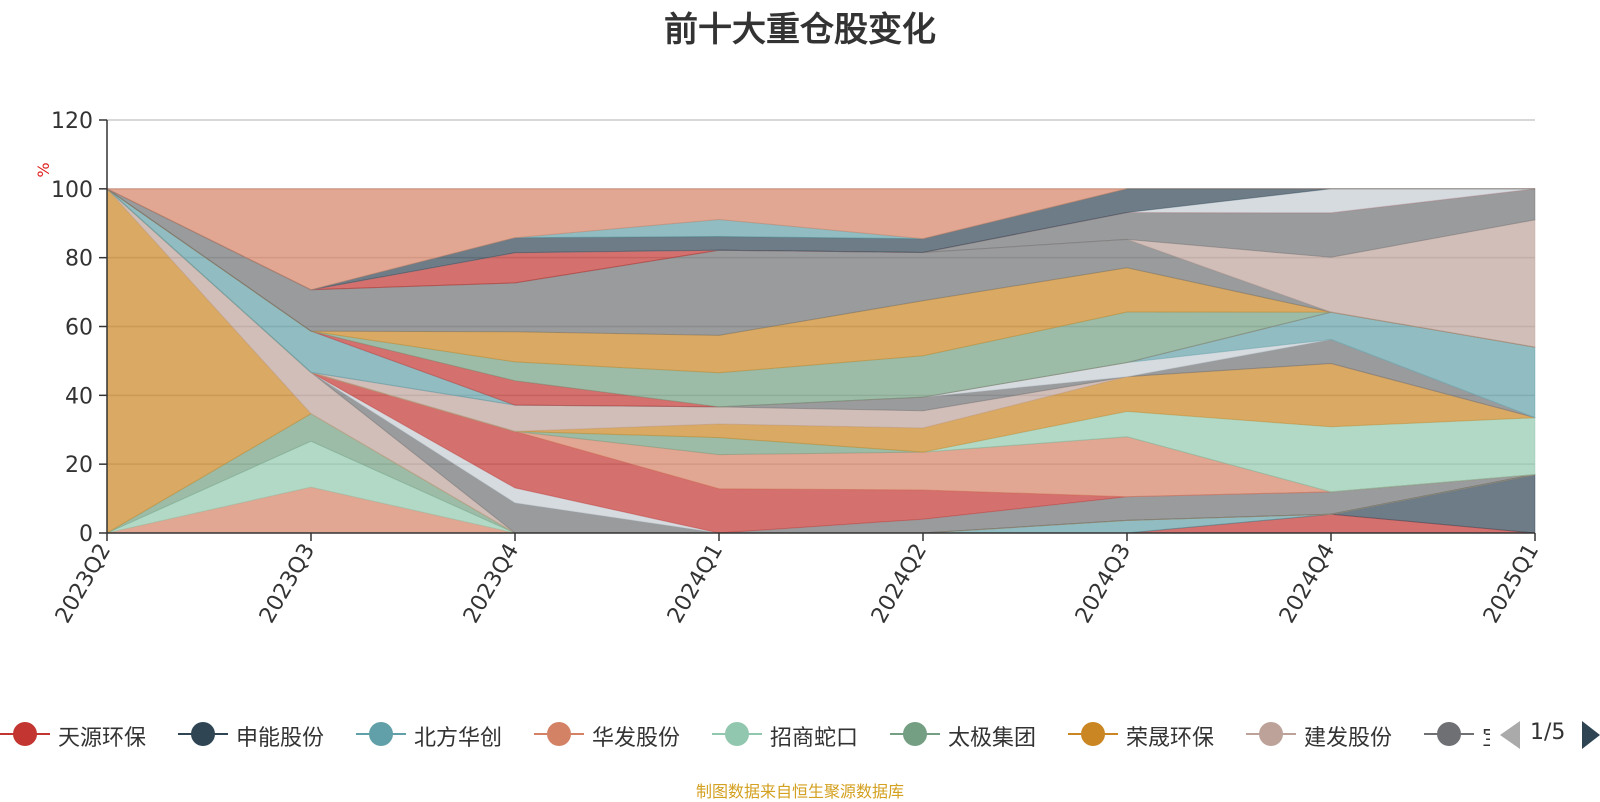  I want to click on data-source-note: 制图数据来自恒生聚源数据库, so click(799, 791).